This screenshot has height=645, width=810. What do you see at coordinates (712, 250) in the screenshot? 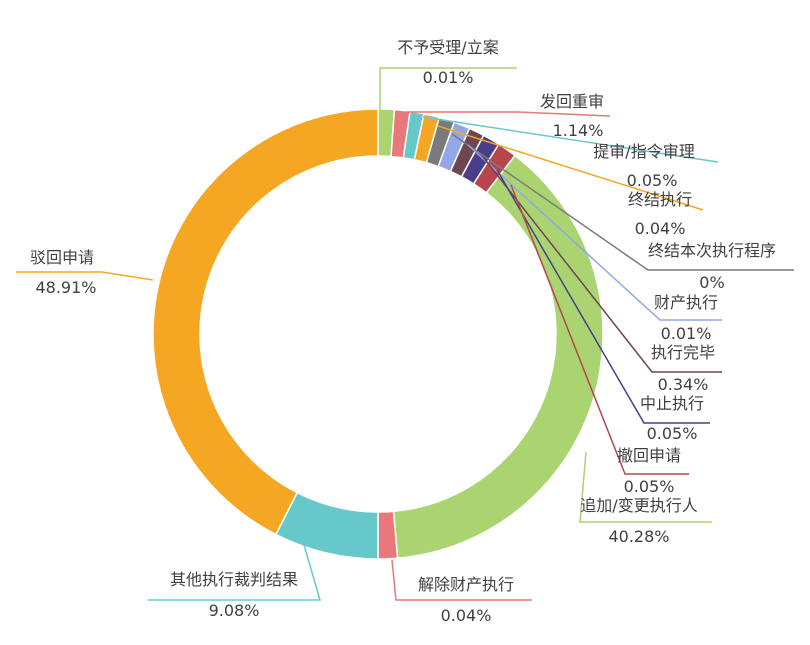
I see `slice-name-label: 终结本次执行程序` at bounding box center [712, 250].